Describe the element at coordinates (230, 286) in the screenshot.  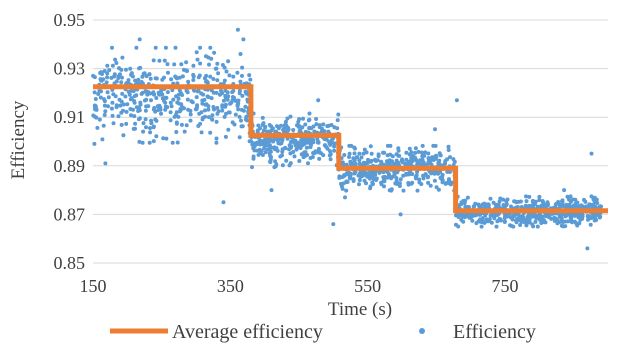
I see `x-tick-label: 350` at that location.